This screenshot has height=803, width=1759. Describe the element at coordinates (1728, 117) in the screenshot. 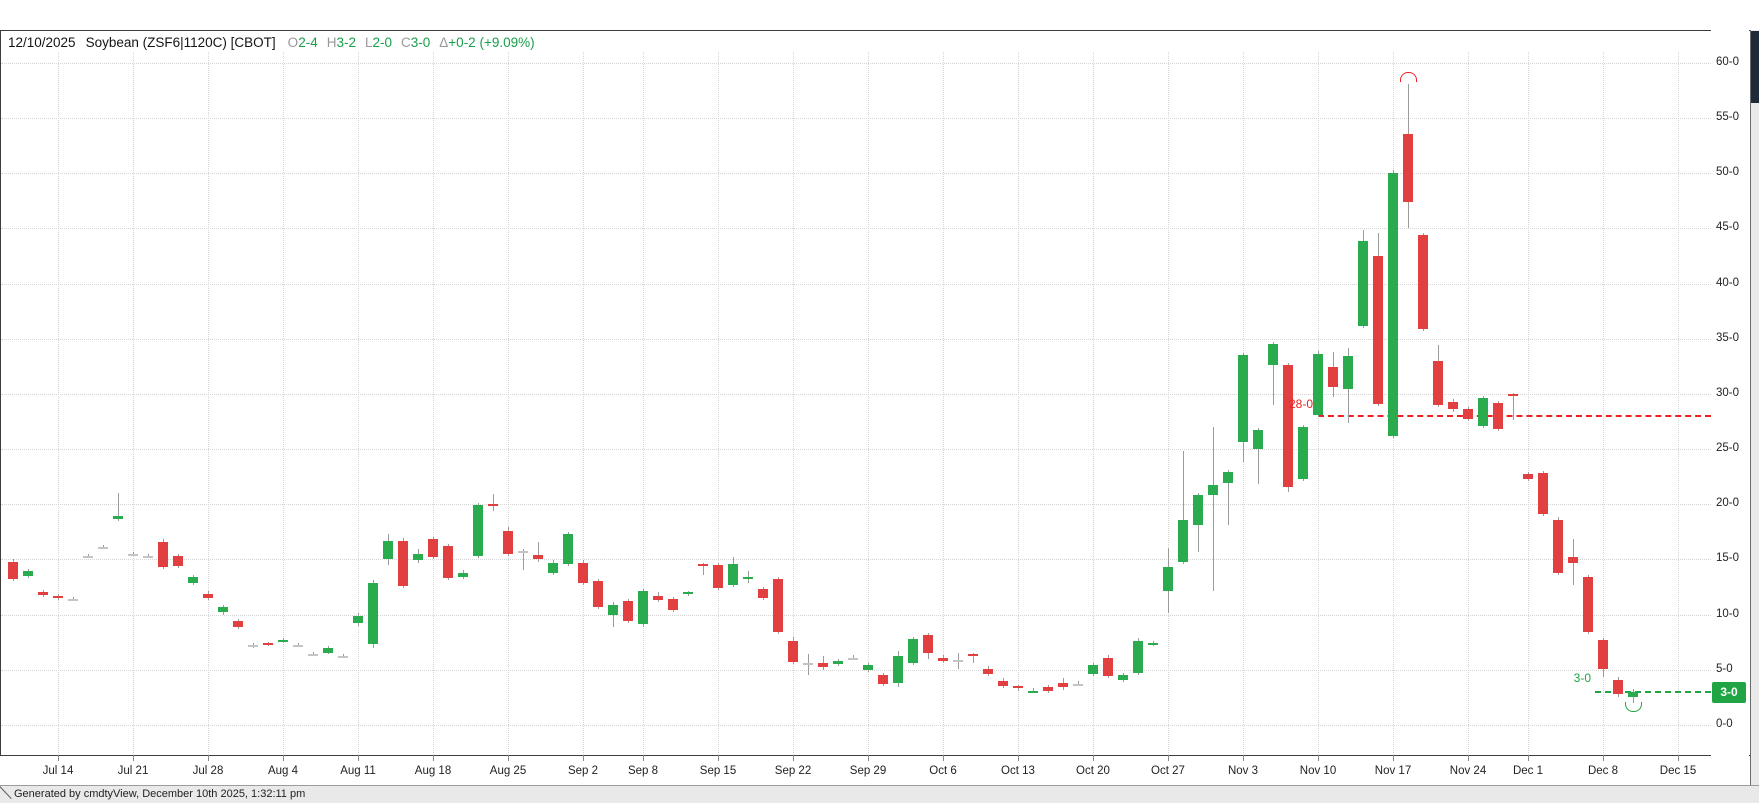

I see `price-tick-label: 55-0` at that location.